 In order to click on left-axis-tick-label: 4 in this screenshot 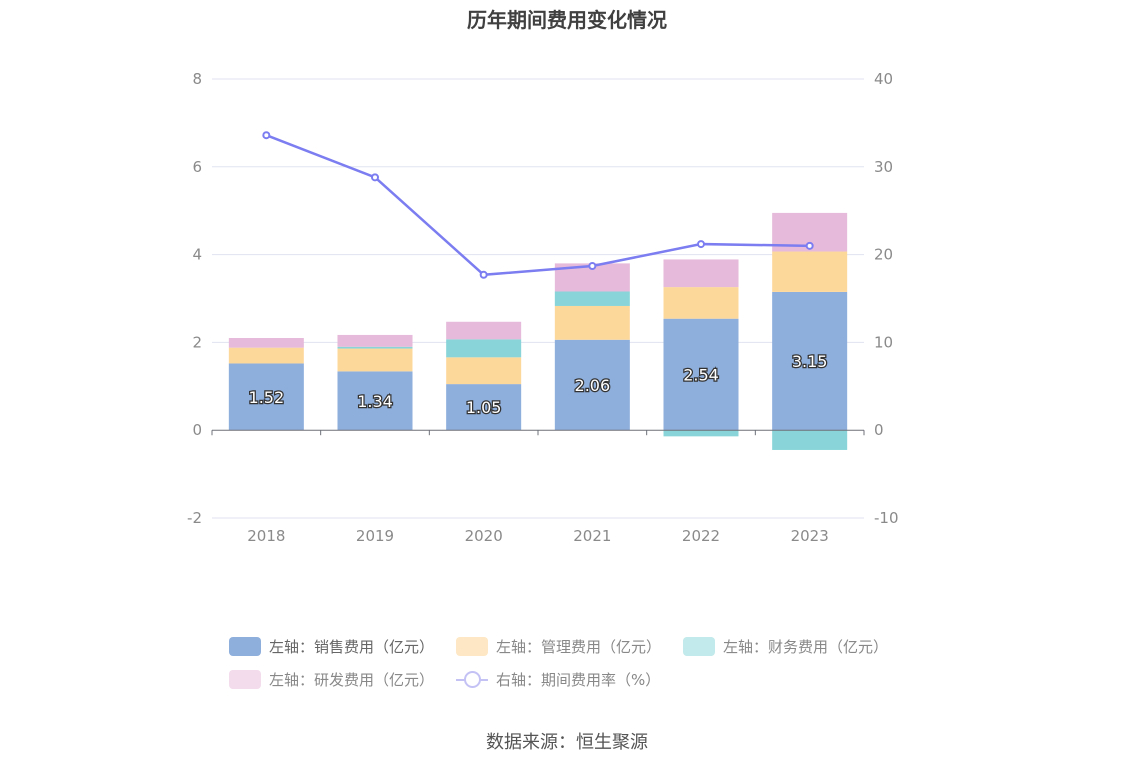, I will do `click(197, 255)`.